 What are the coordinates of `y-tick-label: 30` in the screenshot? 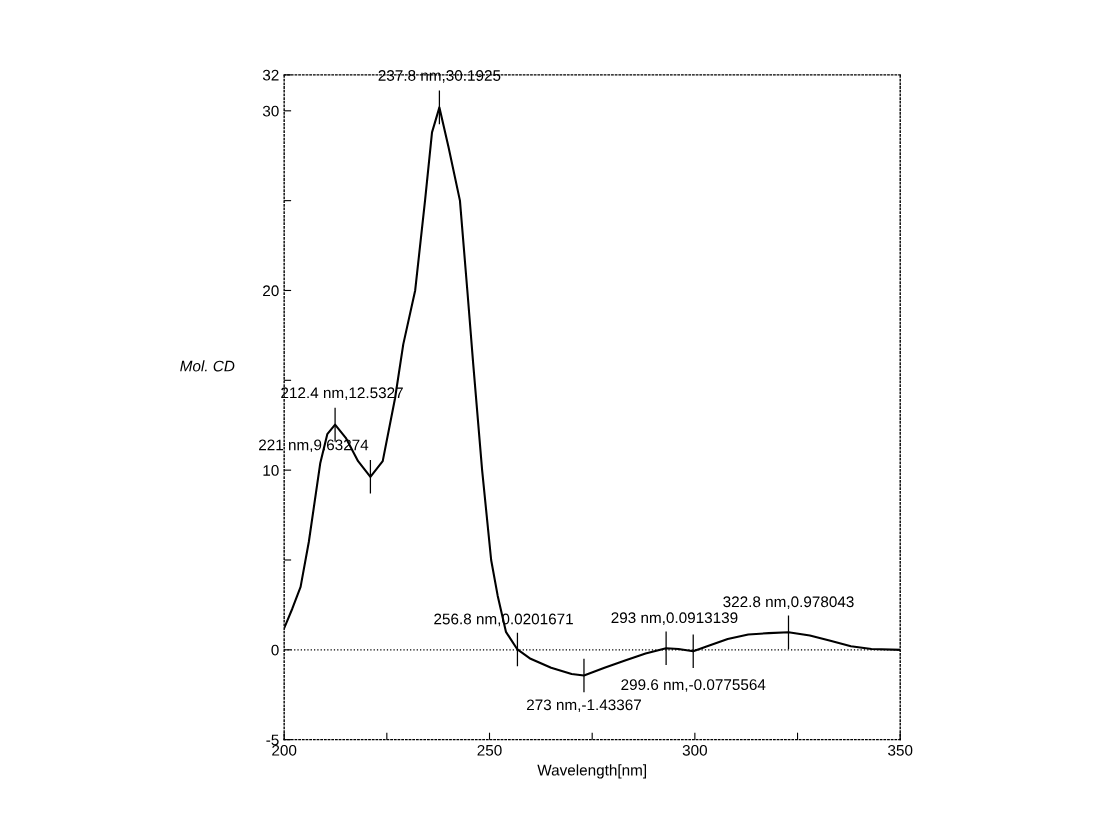 It's located at (270, 111).